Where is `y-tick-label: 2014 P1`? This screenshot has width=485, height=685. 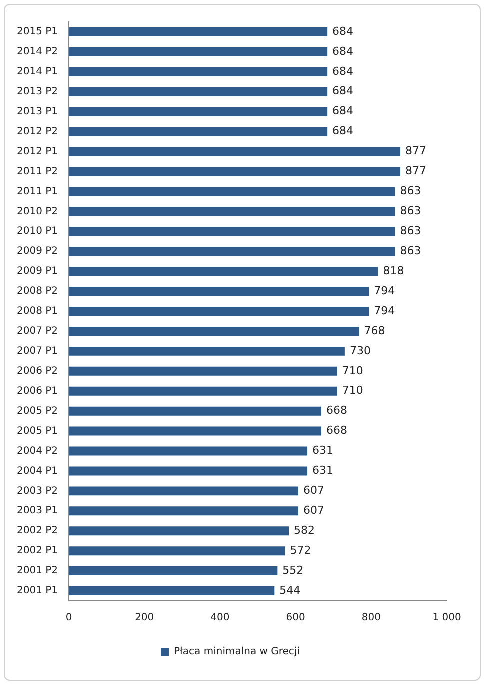 y-tick-label: 2014 P1 is located at coordinates (37, 72).